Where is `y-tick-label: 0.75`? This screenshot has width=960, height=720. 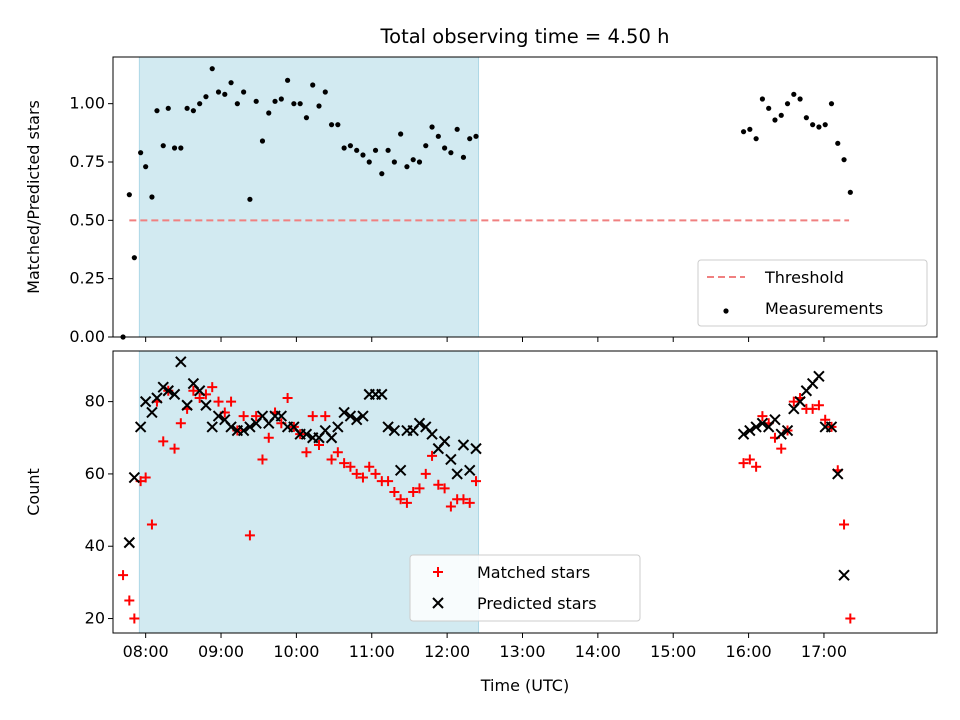 y-tick-label: 0.75 is located at coordinates (87, 161).